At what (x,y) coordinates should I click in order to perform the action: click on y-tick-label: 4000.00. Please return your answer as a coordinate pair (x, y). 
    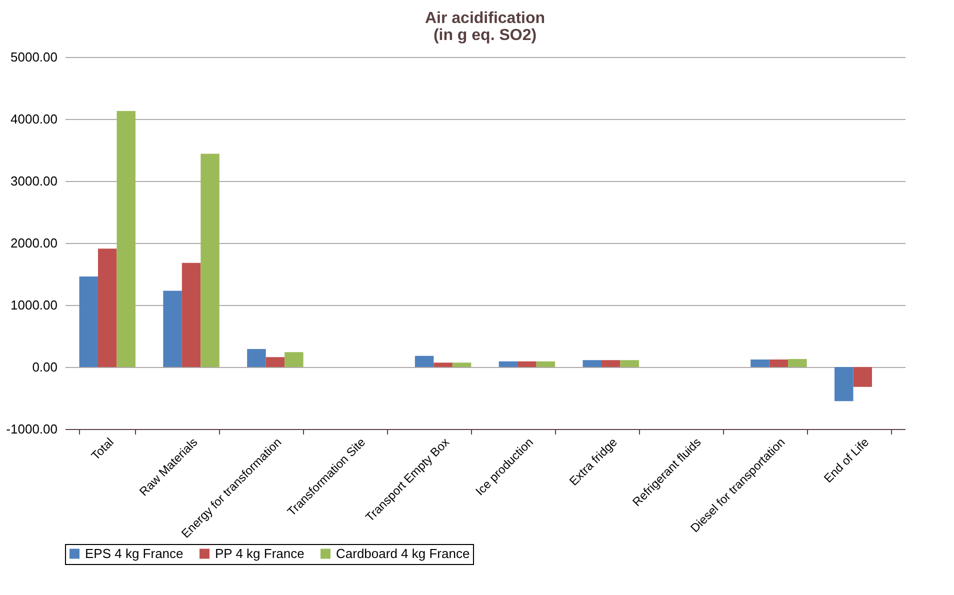
    Looking at the image, I should click on (34, 119).